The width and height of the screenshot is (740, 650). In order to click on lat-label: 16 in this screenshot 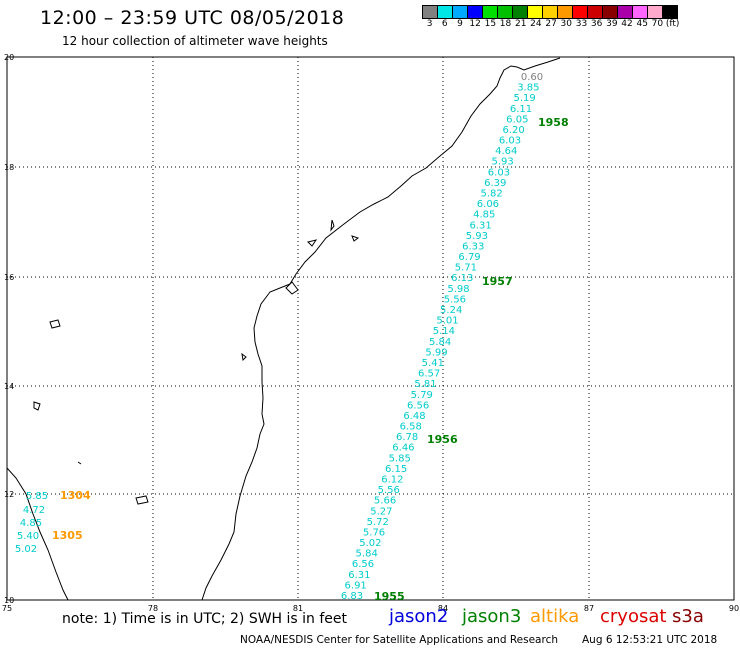, I will do `click(9, 277)`.